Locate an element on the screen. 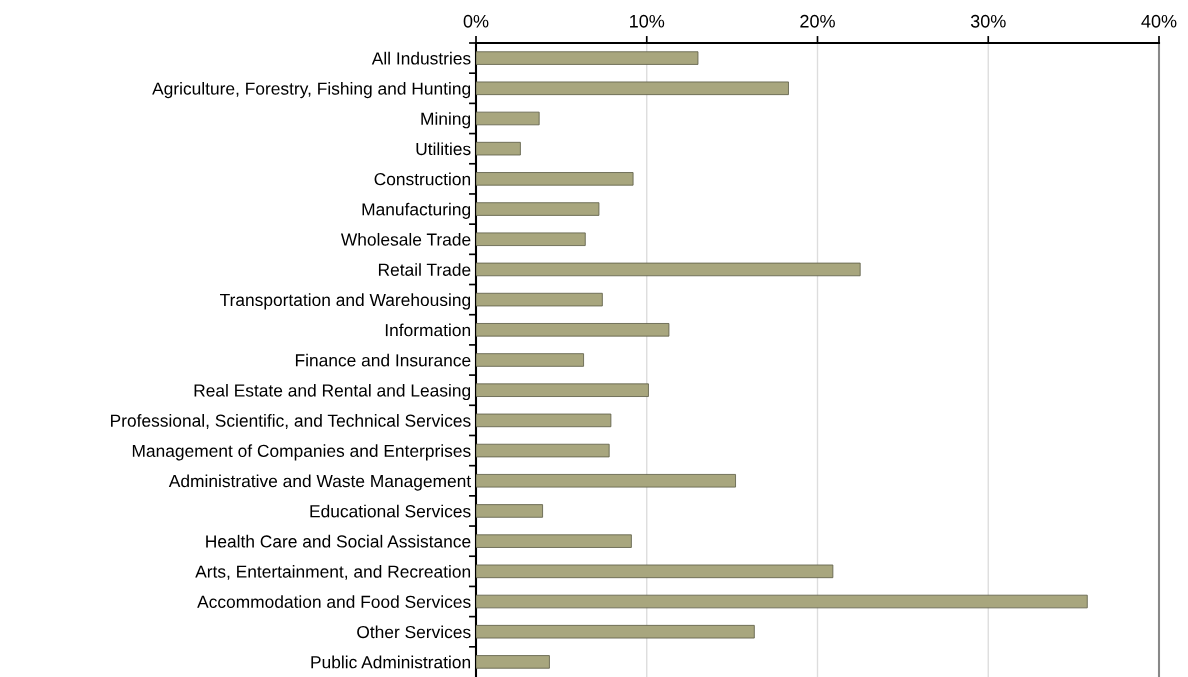 The image size is (1188, 677). x-tick-label: 40% is located at coordinates (1159, 21).